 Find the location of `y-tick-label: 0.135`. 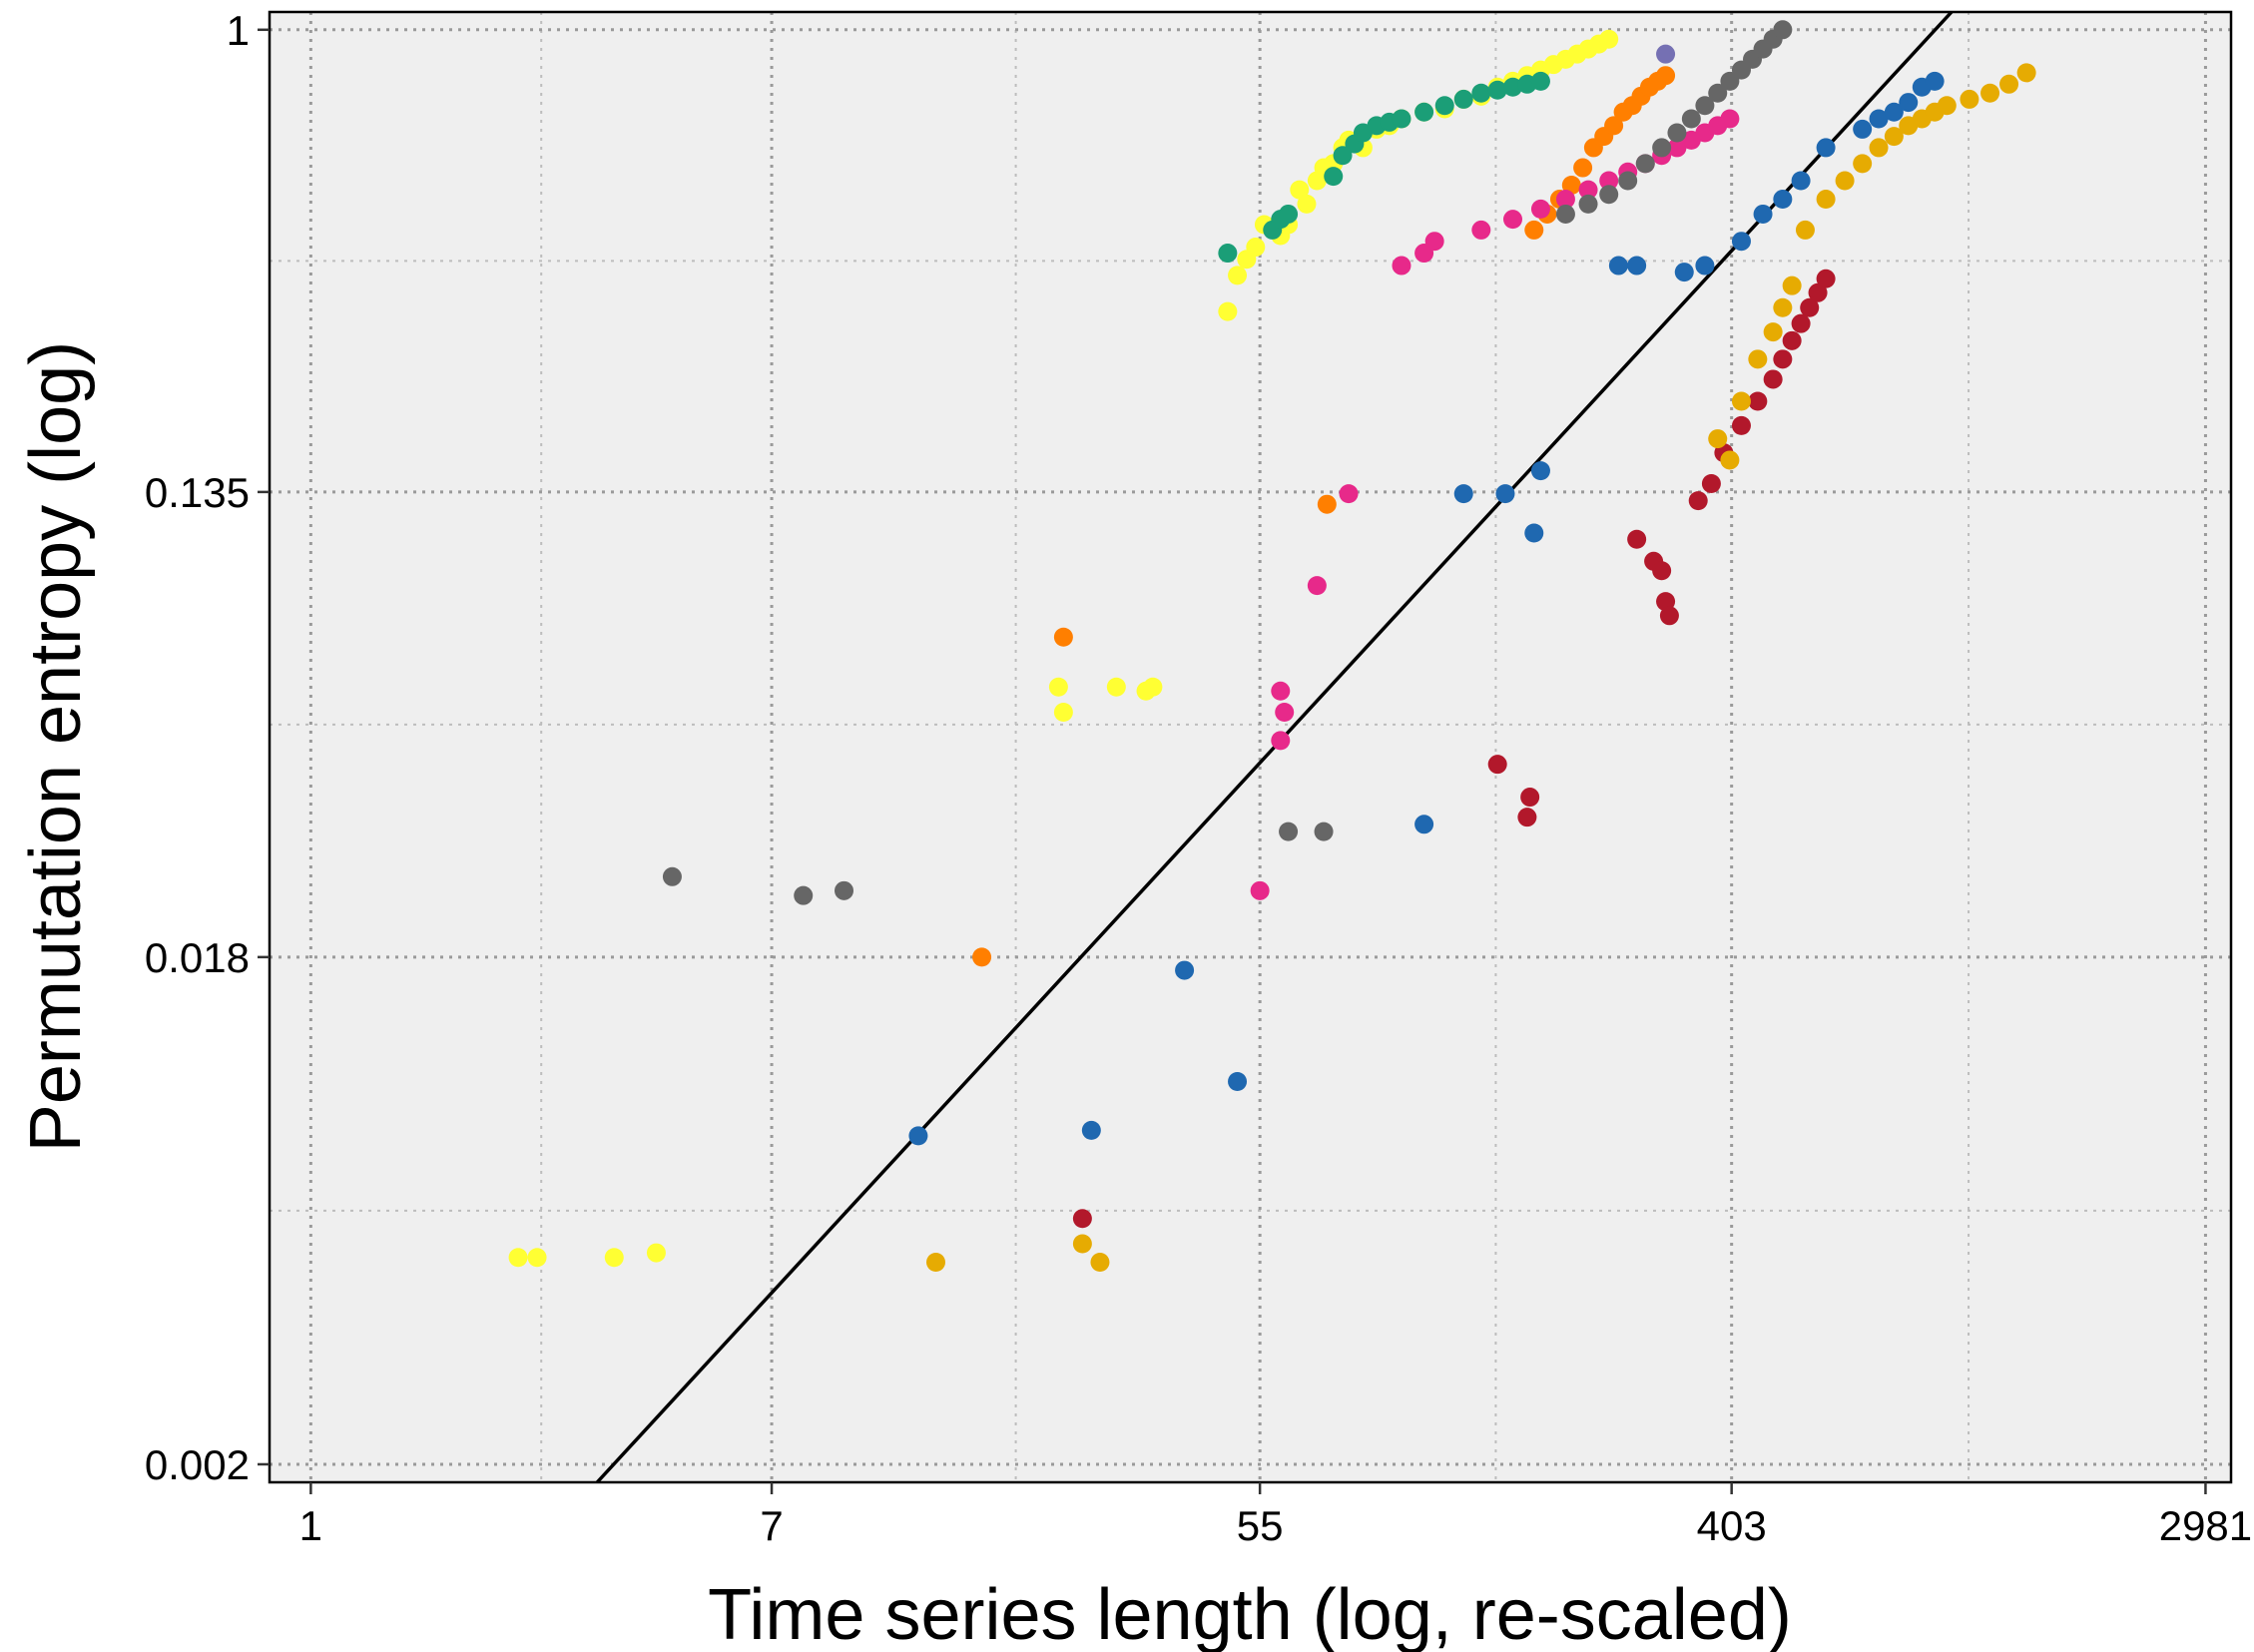

y-tick-label: 0.135 is located at coordinates (198, 492).